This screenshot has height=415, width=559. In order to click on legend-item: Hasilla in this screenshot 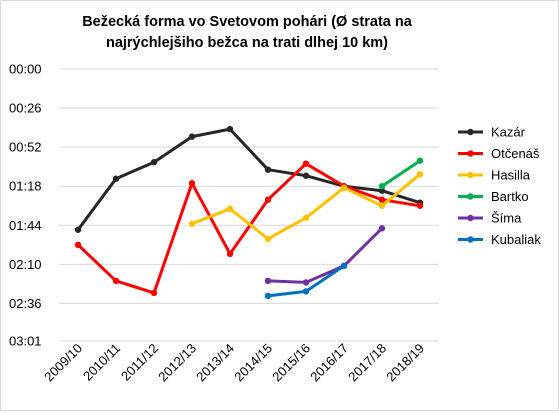, I will do `click(494, 175)`.